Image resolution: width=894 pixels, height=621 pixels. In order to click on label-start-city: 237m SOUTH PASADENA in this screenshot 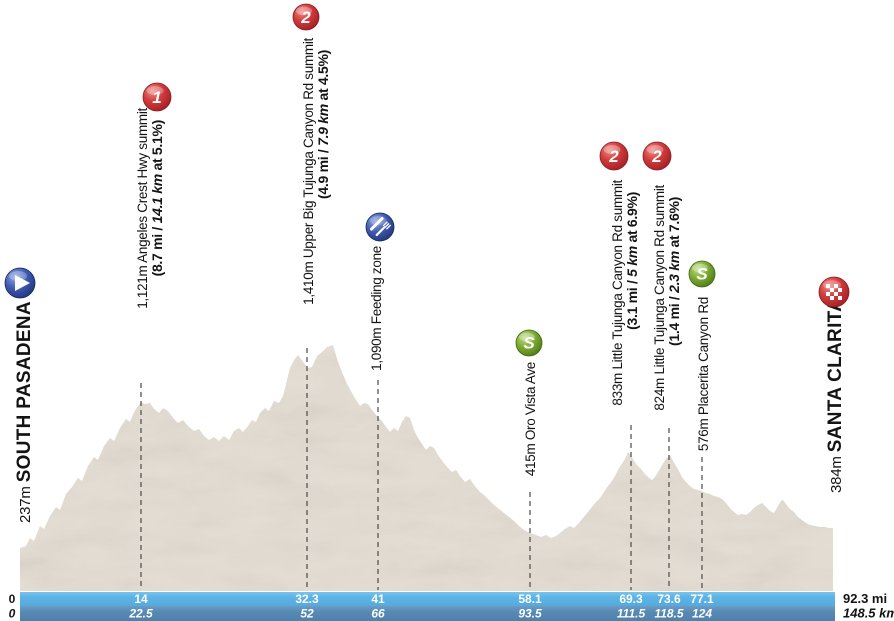, I will do `click(24, 412)`.